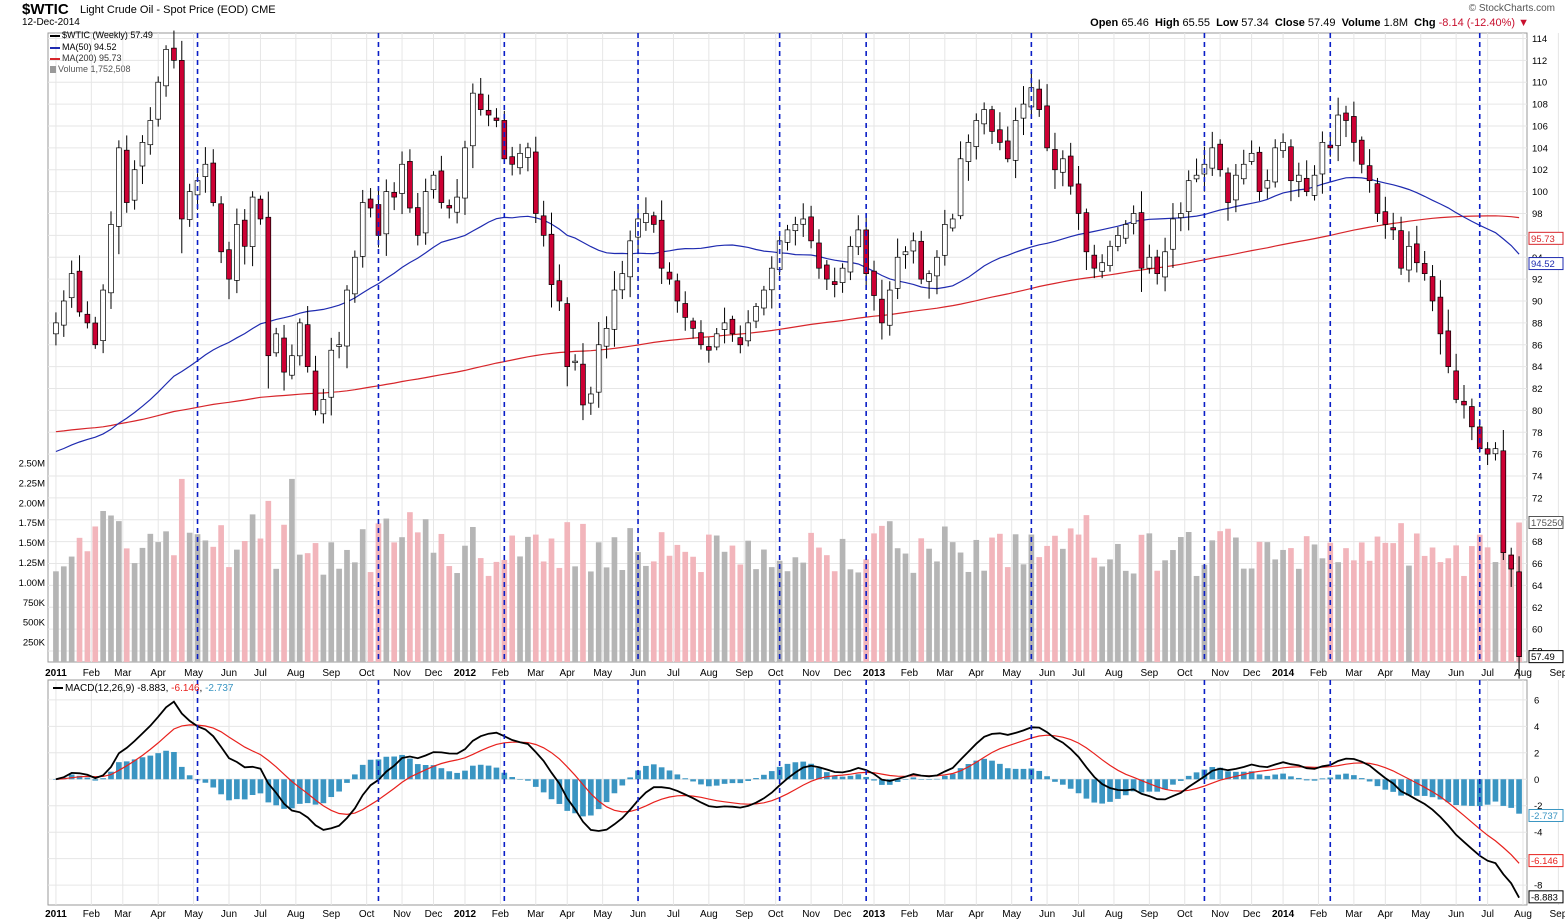  What do you see at coordinates (32, 464) in the screenshot?
I see `volume-tick-label: 2.50M` at bounding box center [32, 464].